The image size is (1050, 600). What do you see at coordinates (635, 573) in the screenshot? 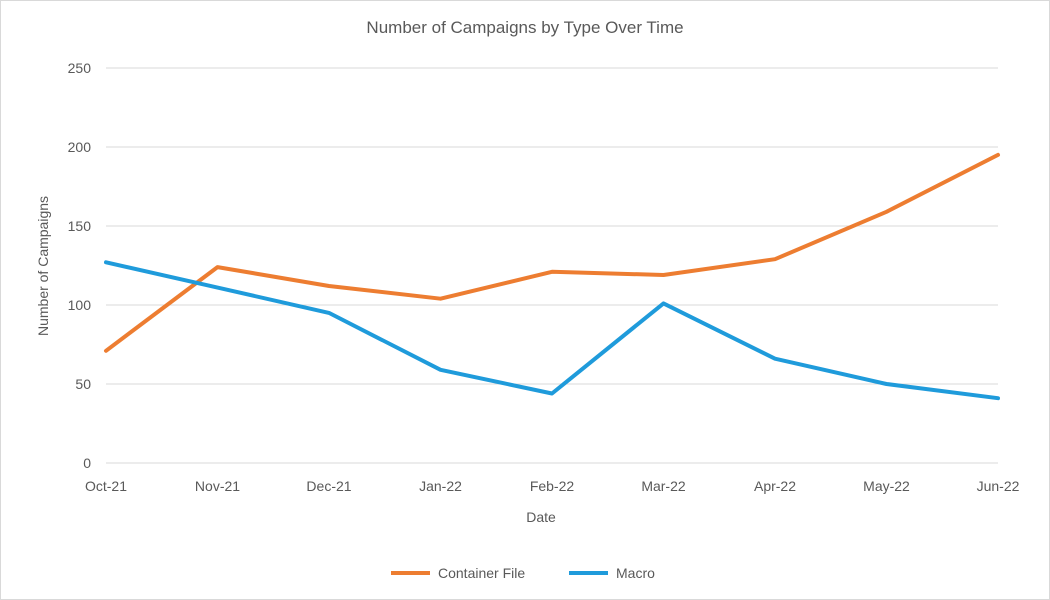
I see `legend-label: Macro` at bounding box center [635, 573].